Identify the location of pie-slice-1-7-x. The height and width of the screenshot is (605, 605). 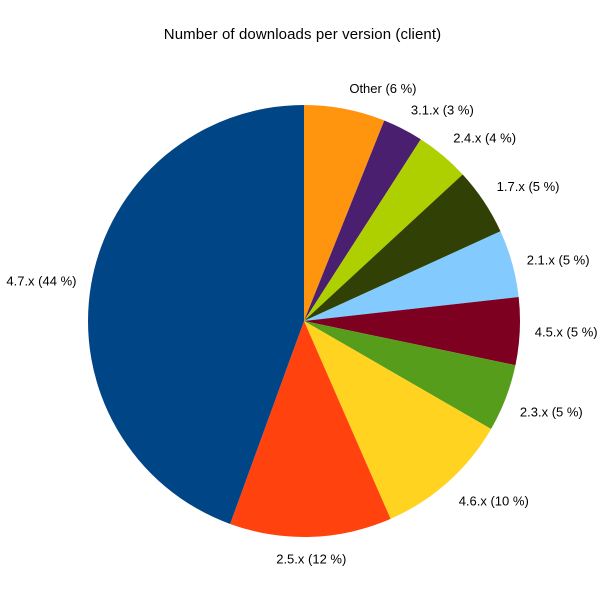
(402, 247).